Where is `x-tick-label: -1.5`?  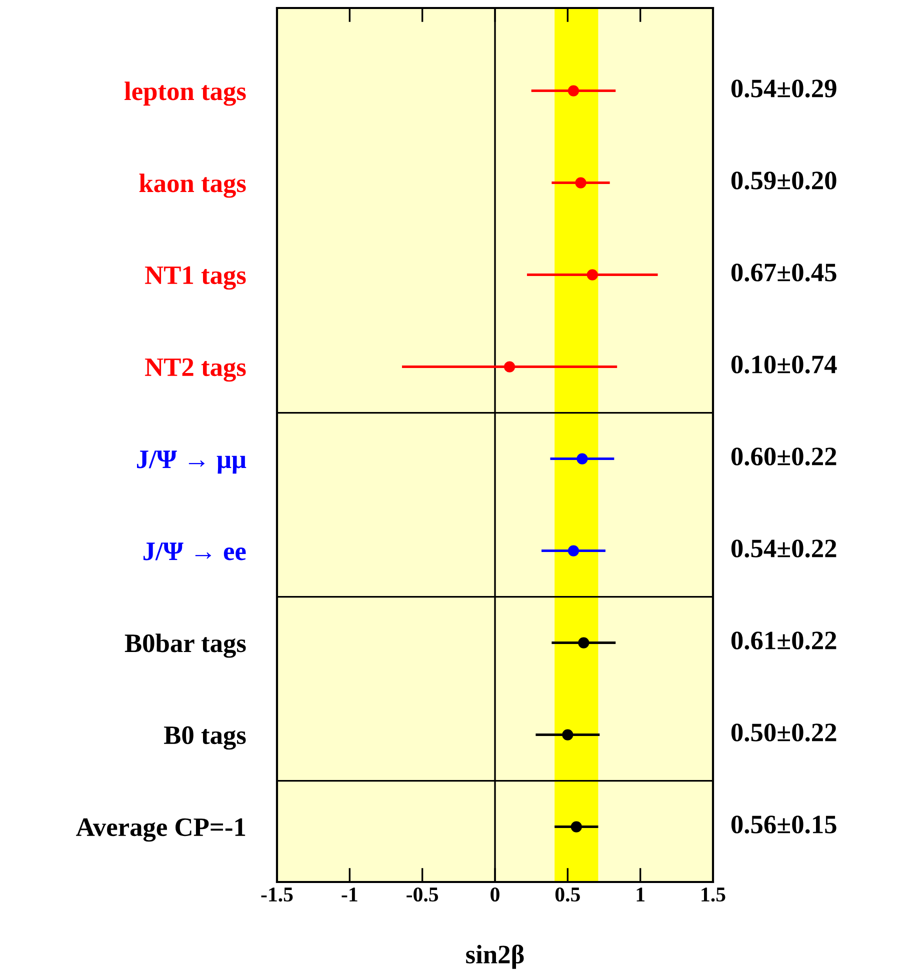 x-tick-label: -1.5 is located at coordinates (277, 895).